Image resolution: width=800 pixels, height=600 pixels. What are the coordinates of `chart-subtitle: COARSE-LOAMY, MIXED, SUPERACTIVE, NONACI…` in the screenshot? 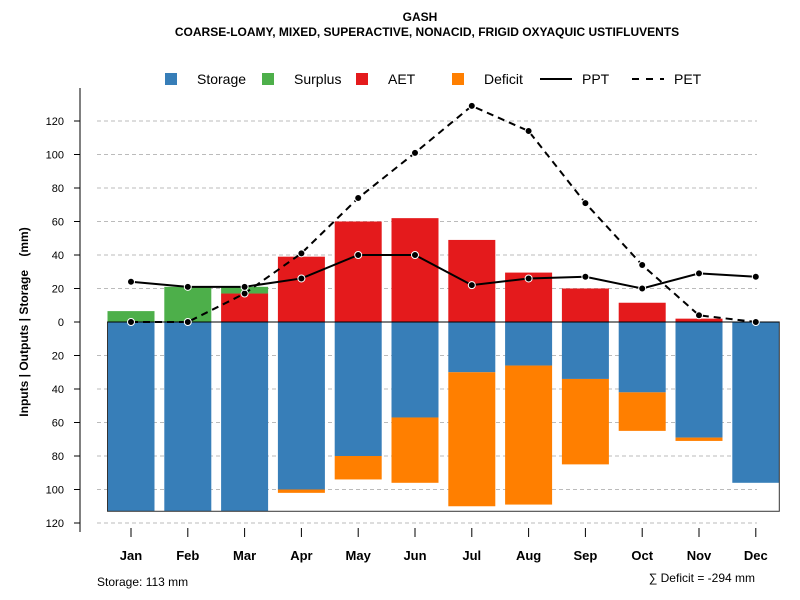 It's located at (427, 32).